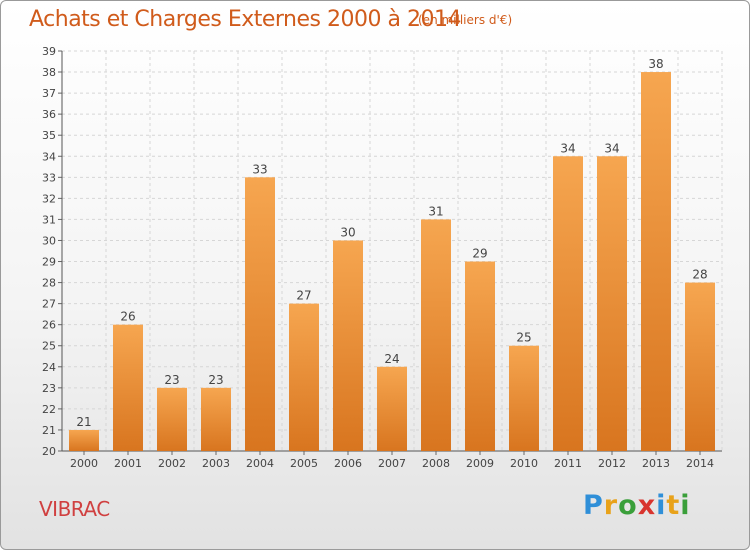 This screenshot has width=750, height=550. I want to click on bar-2007, so click(392, 408).